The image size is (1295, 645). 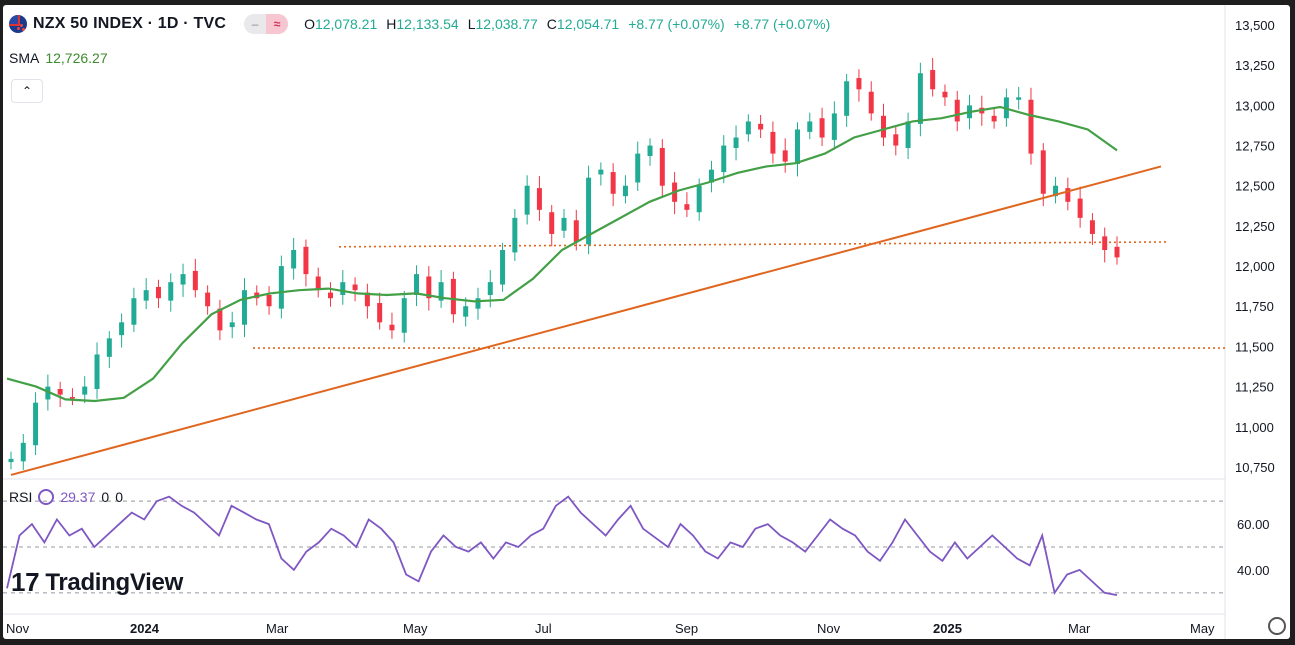 I want to click on x-tick-label: Jul, so click(x=543, y=628).